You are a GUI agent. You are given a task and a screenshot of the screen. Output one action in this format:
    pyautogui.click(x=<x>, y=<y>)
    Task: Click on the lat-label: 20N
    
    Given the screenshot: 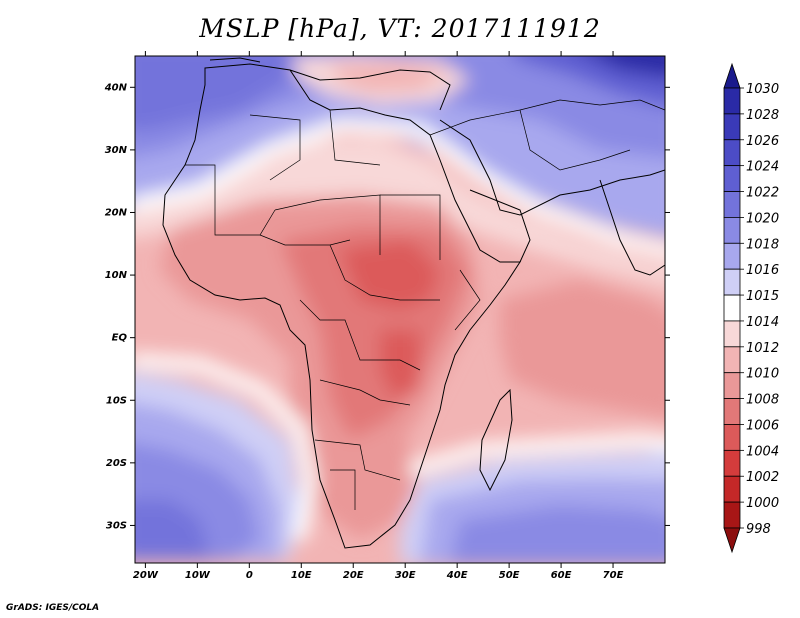 What is the action you would take?
    pyautogui.click(x=116, y=212)
    